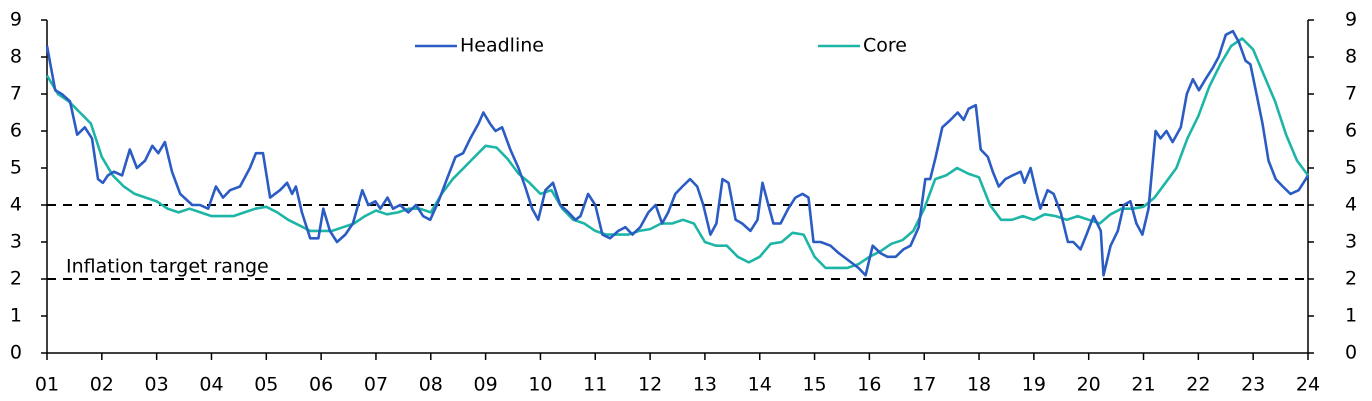 The width and height of the screenshot is (1372, 401). I want to click on x-tick-label: 12, so click(650, 385).